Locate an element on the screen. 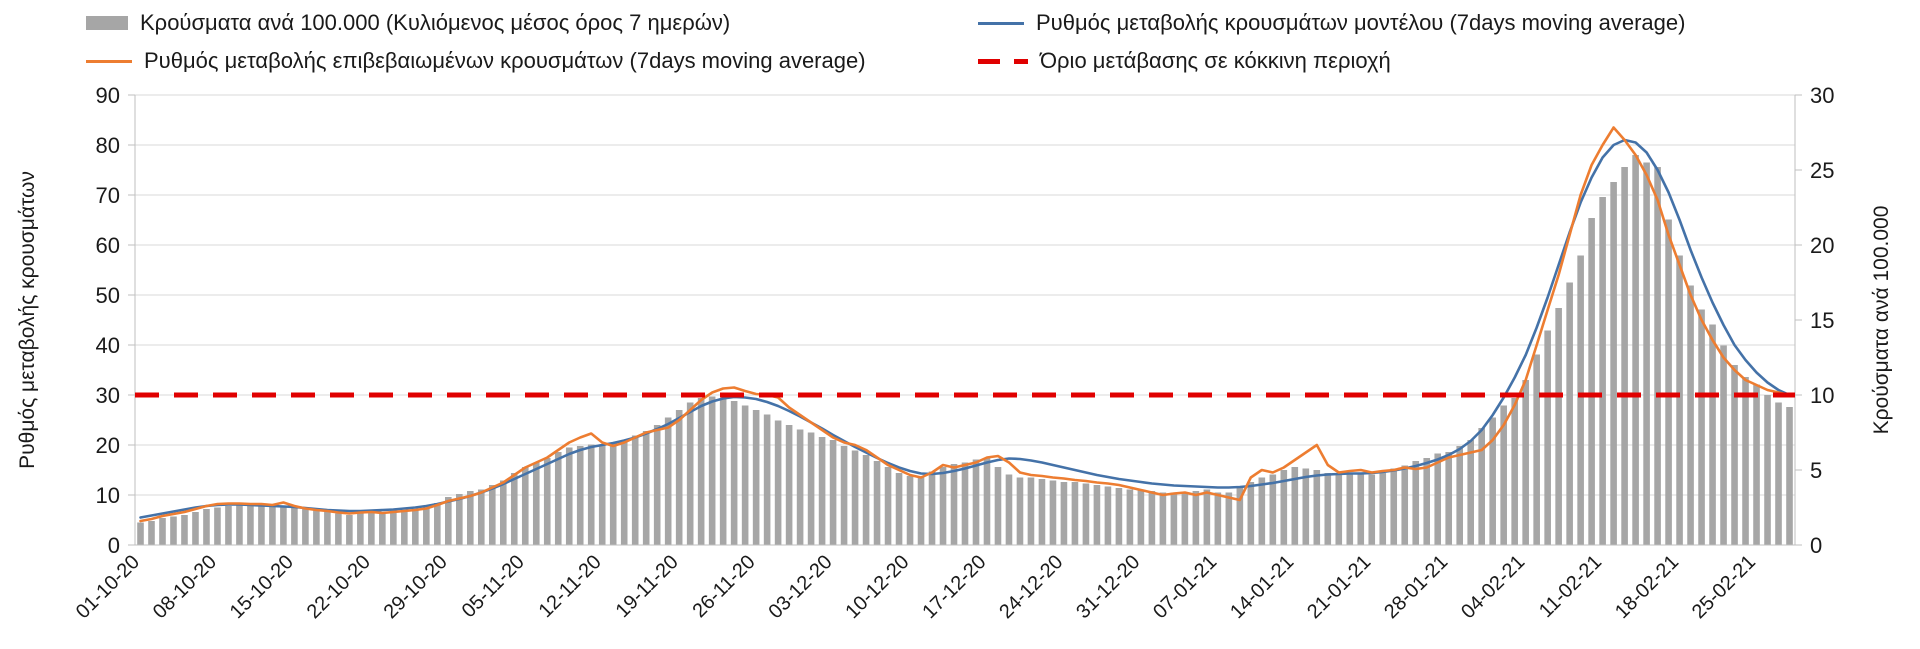 The image size is (1920, 649). svg-text: 70 is located at coordinates (108, 195).